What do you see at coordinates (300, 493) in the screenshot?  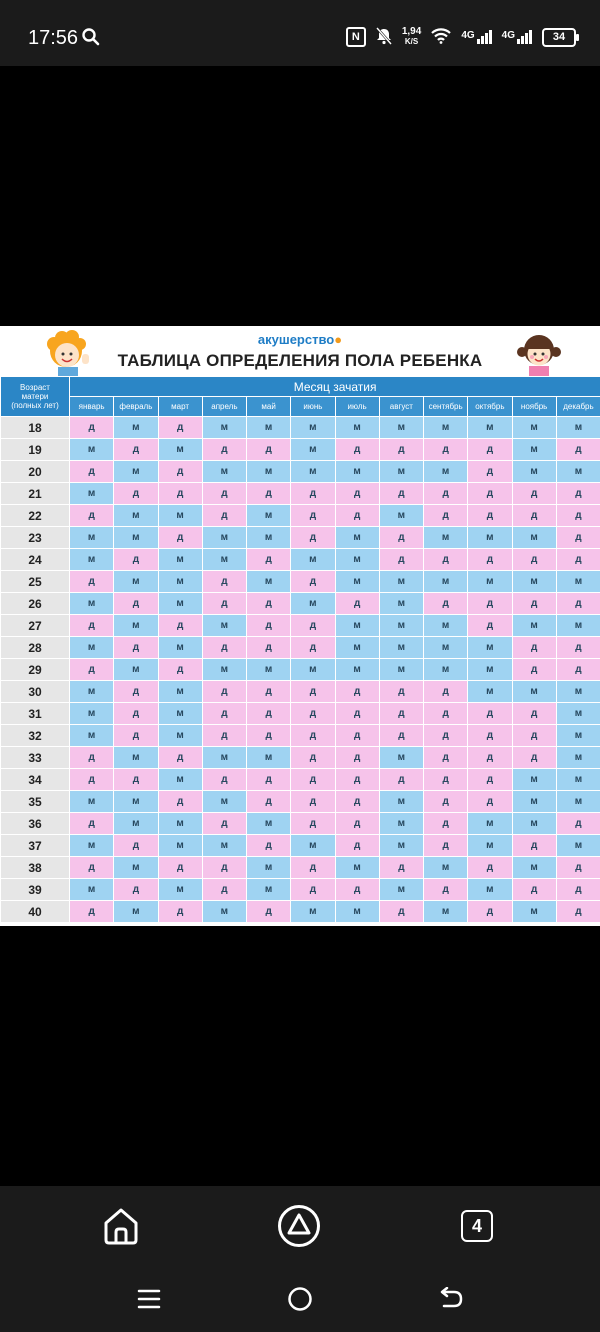 I see `table-row: 21 м д д д д д д д д д д д` at bounding box center [300, 493].